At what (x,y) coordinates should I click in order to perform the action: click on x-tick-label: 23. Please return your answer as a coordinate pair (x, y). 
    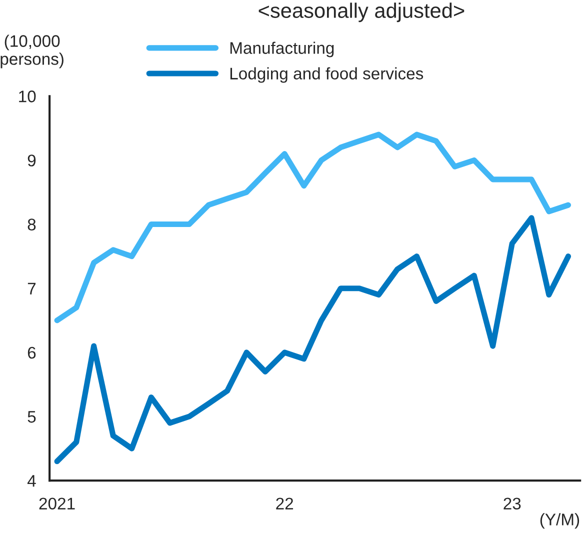
    Looking at the image, I should click on (512, 504).